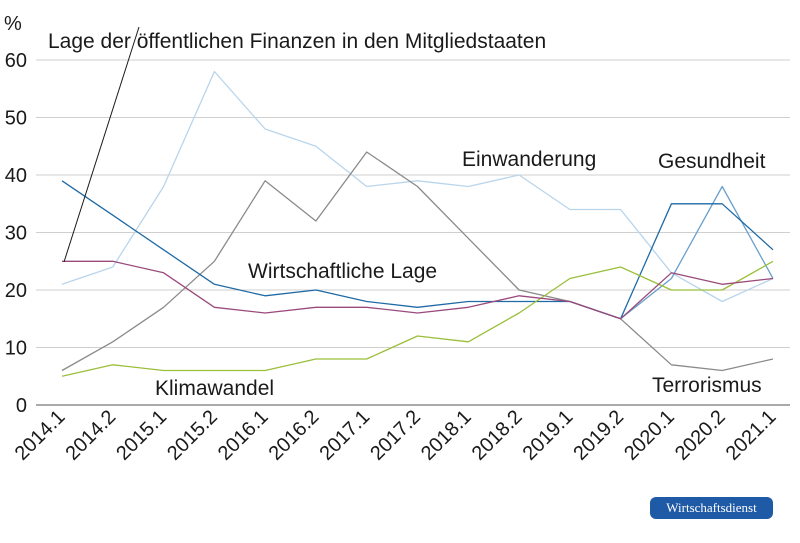 The width and height of the screenshot is (800, 543). Describe the element at coordinates (141, 435) in the screenshot. I see `x-tick-label: 2015.1` at that location.